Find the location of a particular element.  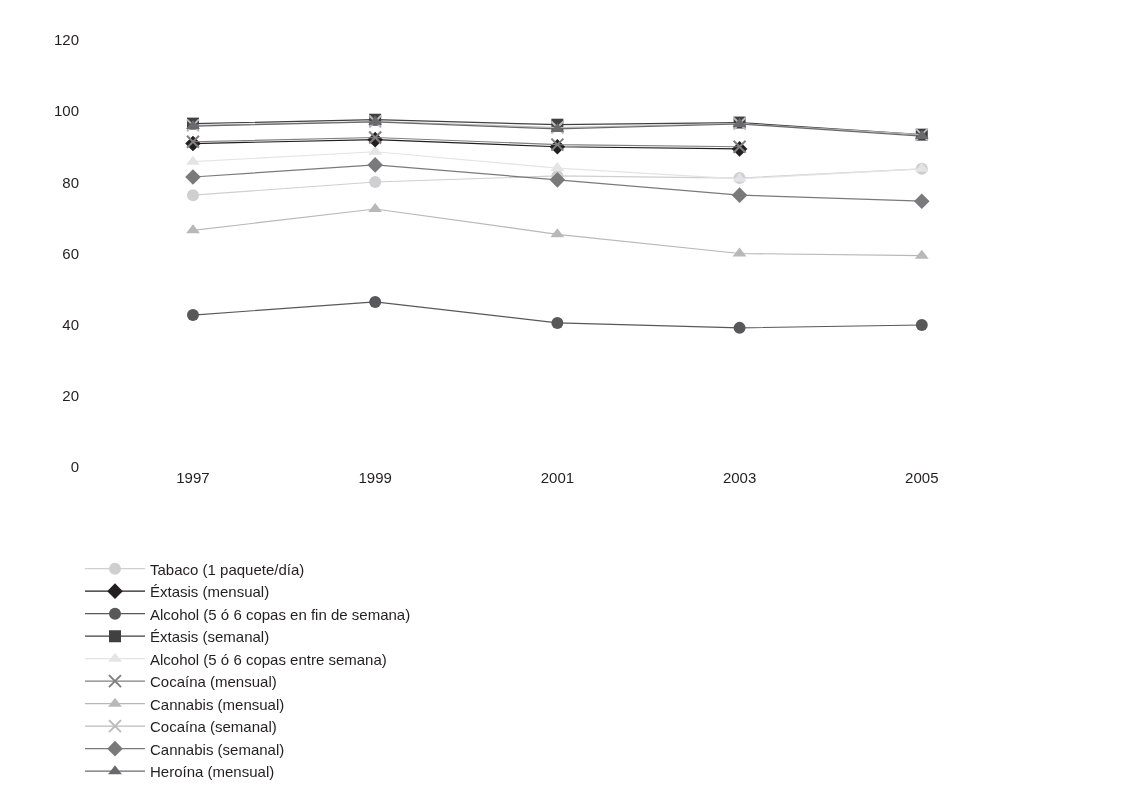

legend-label: Tabaco (1 paquete/día) is located at coordinates (227, 569).